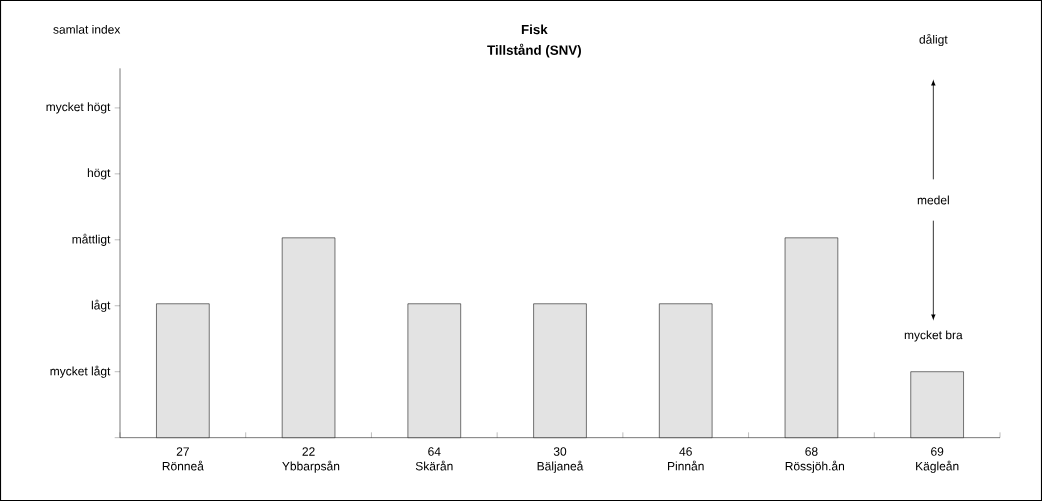 Image resolution: width=1042 pixels, height=501 pixels. I want to click on x-tick-label: 22 Ybbarpsån, so click(311, 460).